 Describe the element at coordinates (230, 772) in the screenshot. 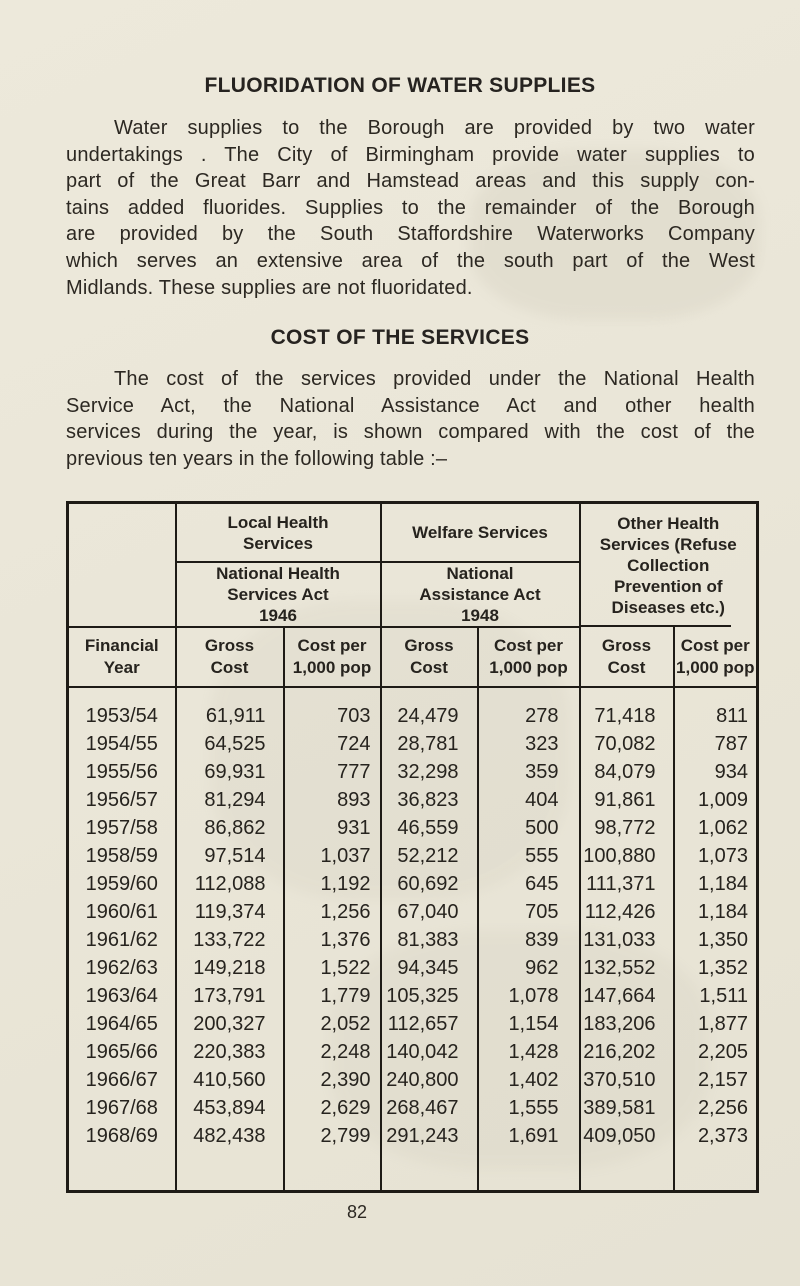

I see `table-cell: 69,931` at that location.